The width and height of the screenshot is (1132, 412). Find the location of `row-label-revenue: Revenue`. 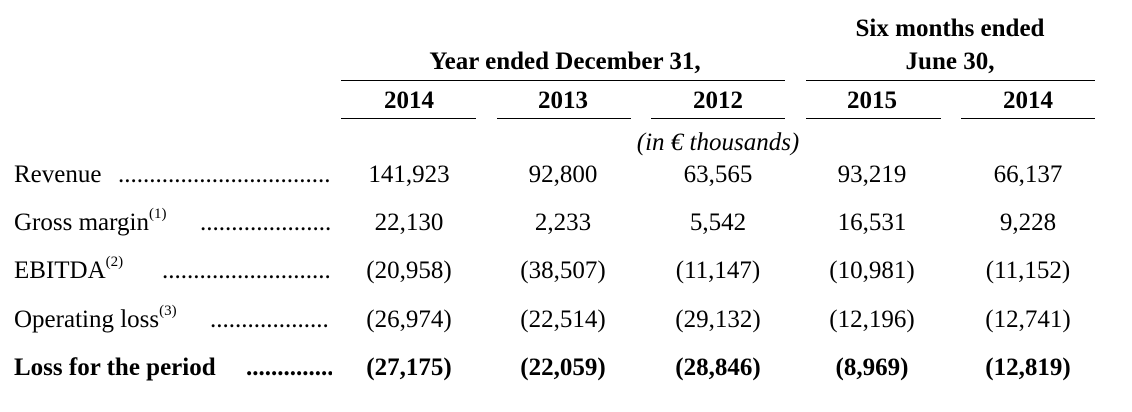

row-label-revenue: Revenue is located at coordinates (57, 175).